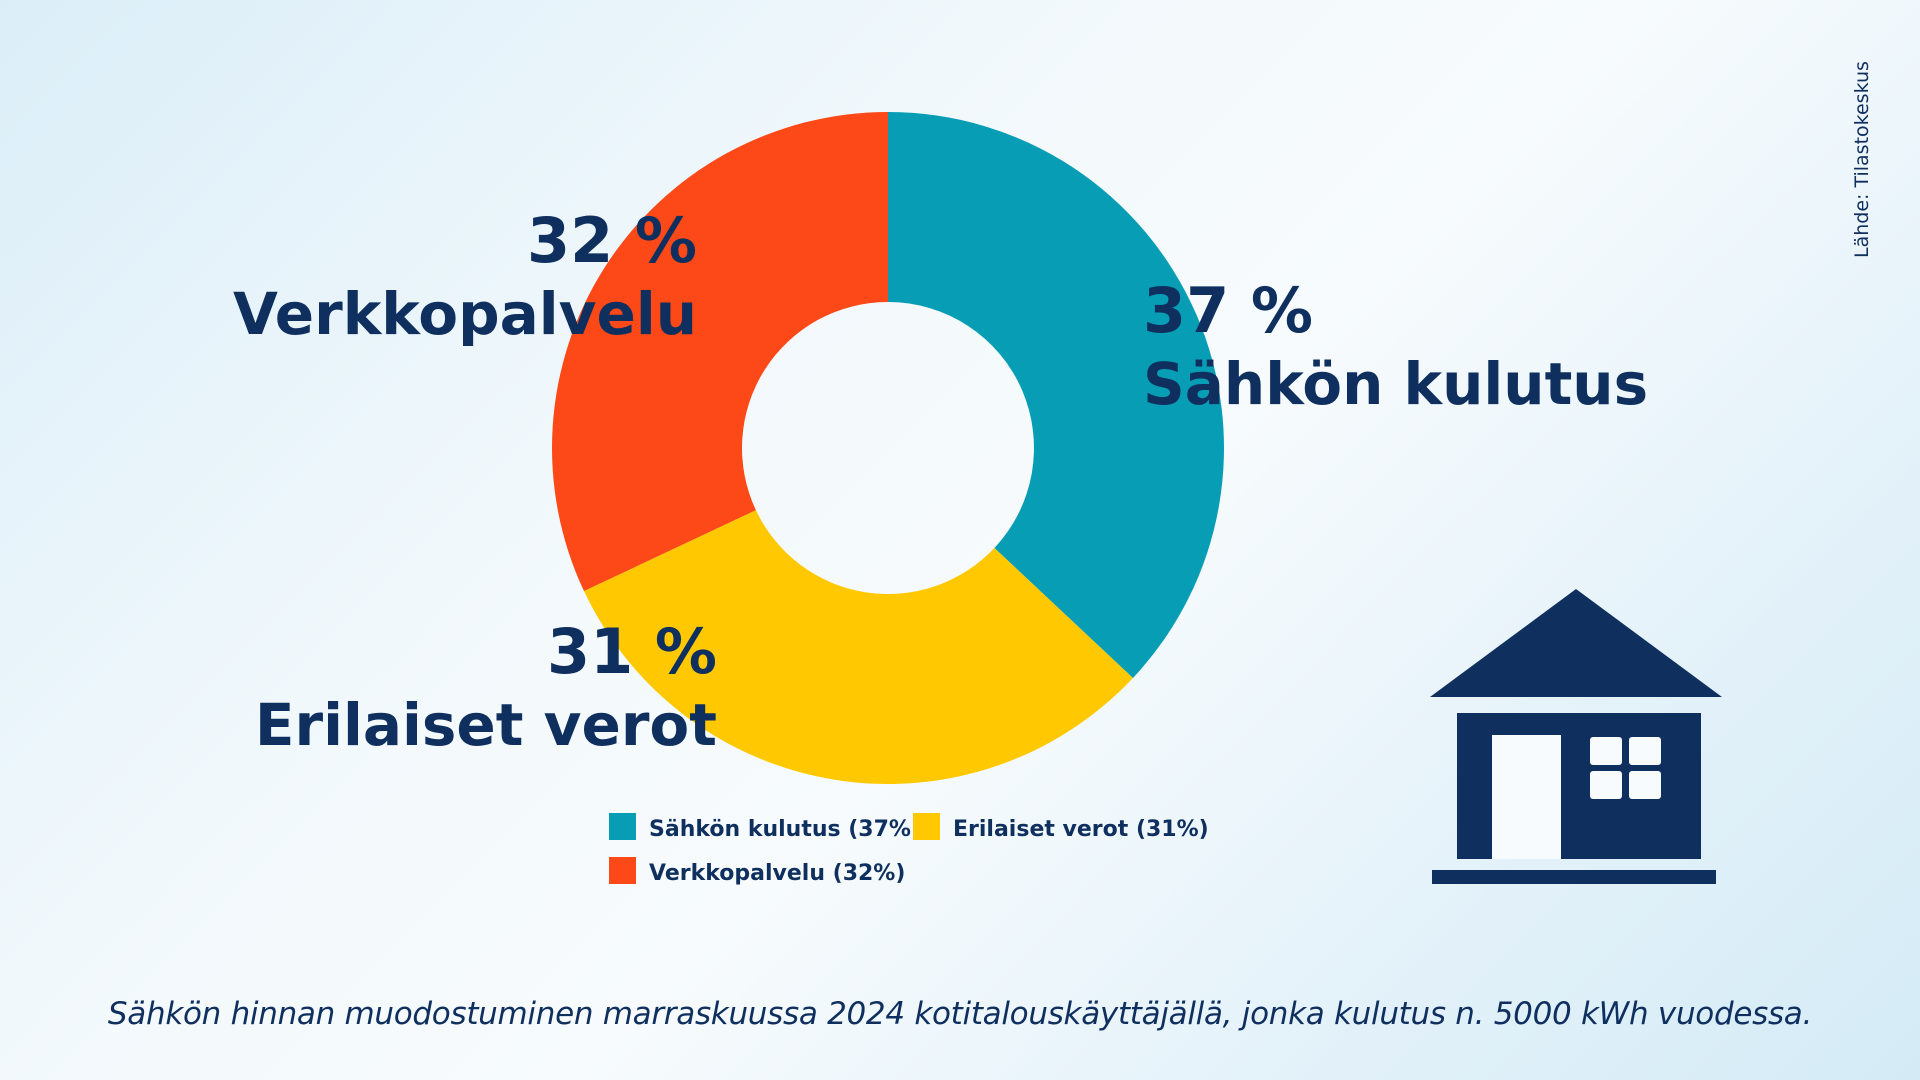 This screenshot has width=1920, height=1080. What do you see at coordinates (1576, 643) in the screenshot?
I see `house-roof` at bounding box center [1576, 643].